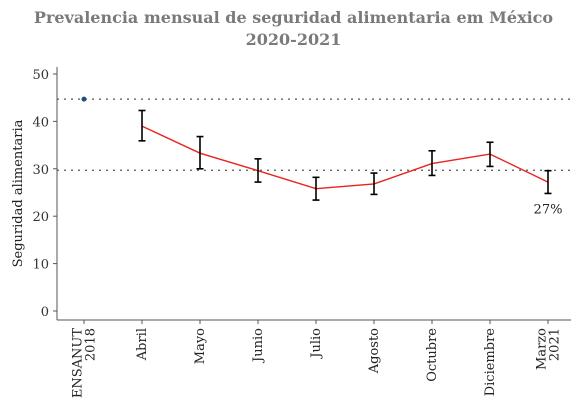  Describe the element at coordinates (40, 170) in the screenshot. I see `y-tick-label: 30` at that location.